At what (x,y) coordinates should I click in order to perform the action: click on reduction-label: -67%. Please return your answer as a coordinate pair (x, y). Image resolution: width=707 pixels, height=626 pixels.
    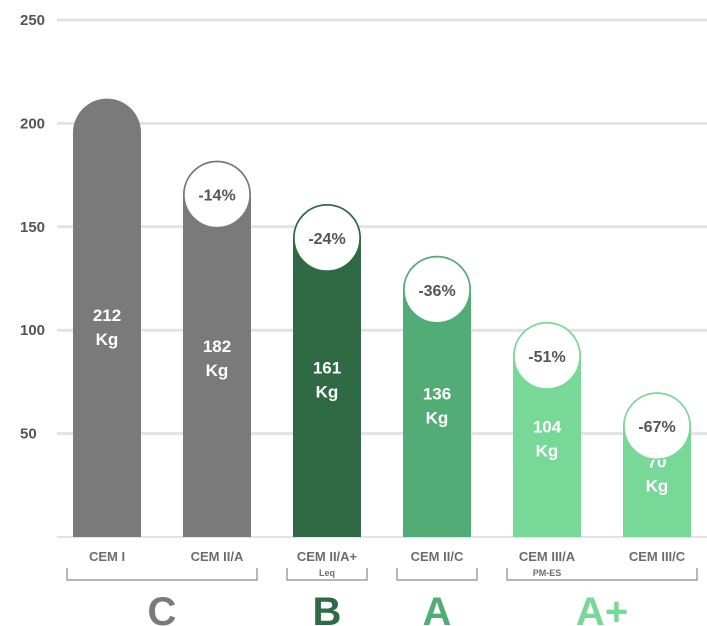
    Looking at the image, I should click on (656, 427).